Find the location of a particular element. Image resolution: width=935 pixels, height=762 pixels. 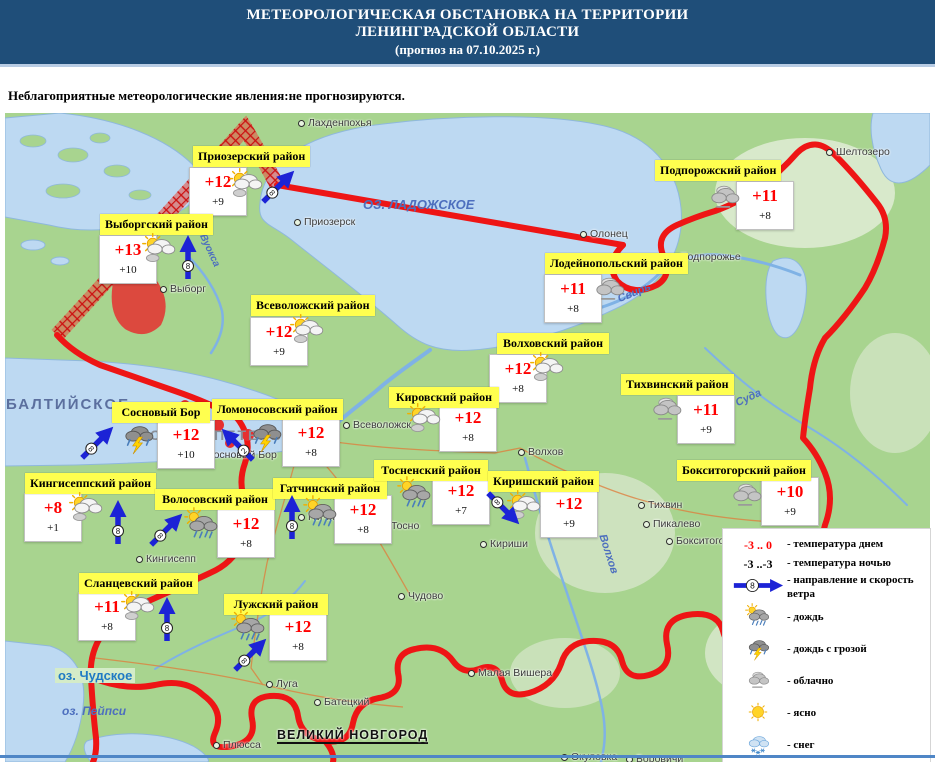

district-label: Приозерский район is located at coordinates (252, 156).